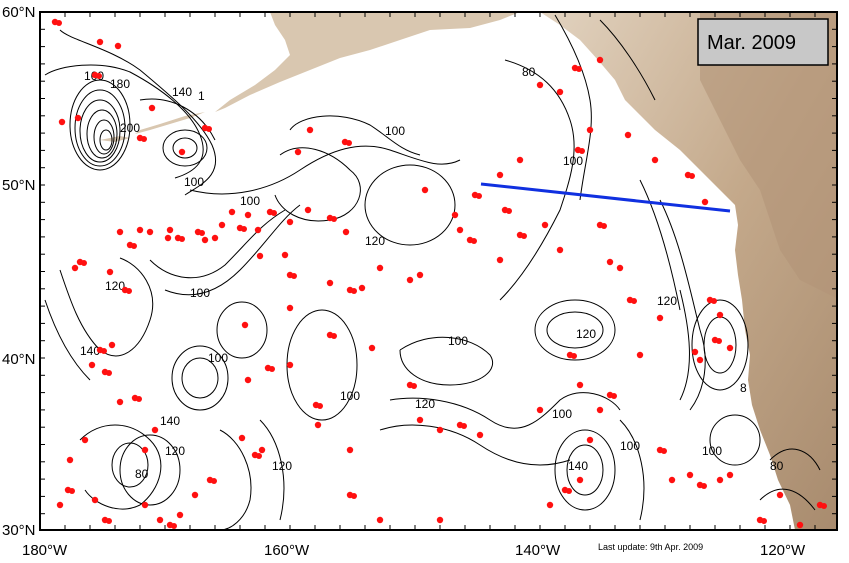 The image size is (849, 563). I want to click on coastal-mountains, so click(768, 155).